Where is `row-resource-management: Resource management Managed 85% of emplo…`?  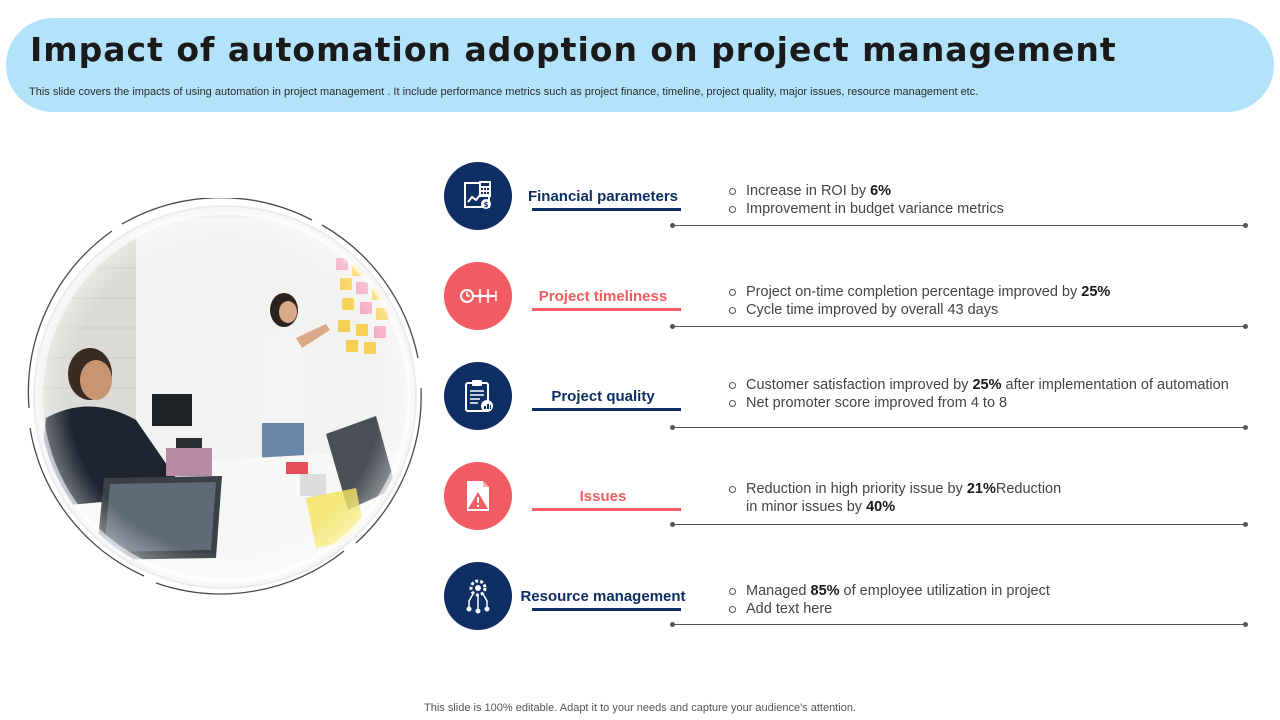 row-resource-management: Resource management Managed 85% of emplo… is located at coordinates (847, 597).